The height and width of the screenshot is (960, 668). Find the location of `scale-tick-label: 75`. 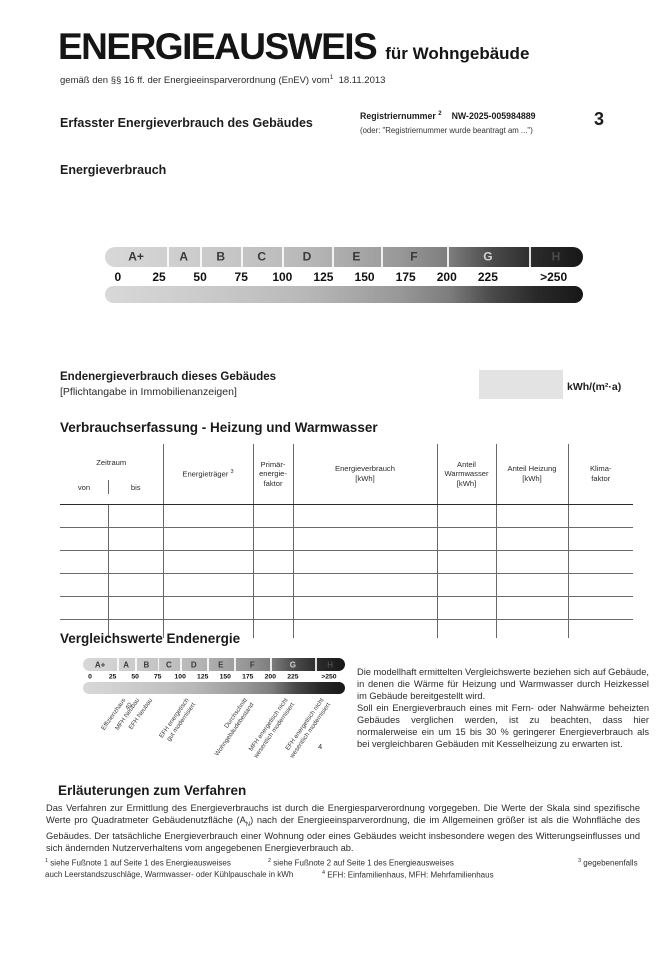

scale-tick-label: 75 is located at coordinates (157, 676).